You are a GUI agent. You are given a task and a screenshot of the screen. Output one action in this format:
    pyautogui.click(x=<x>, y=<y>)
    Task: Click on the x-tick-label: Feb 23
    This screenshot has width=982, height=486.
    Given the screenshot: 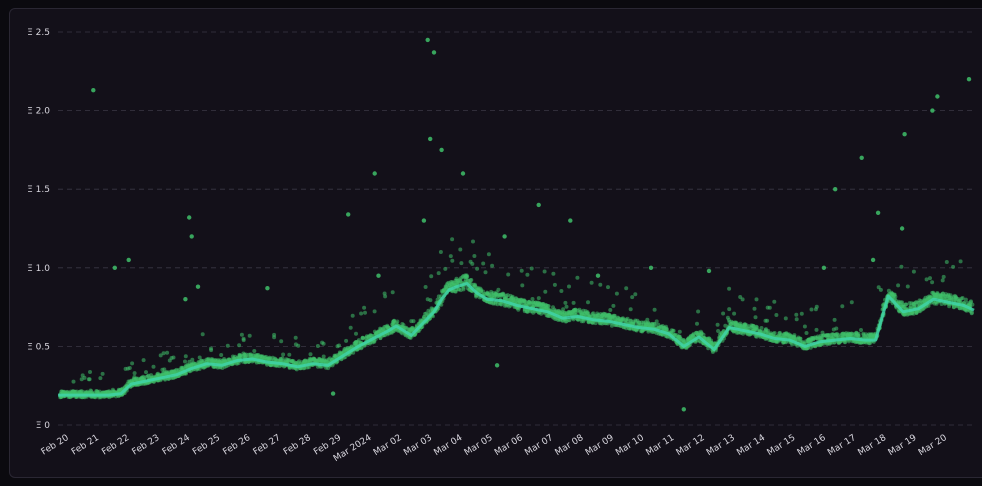 What is the action you would take?
    pyautogui.click(x=146, y=445)
    